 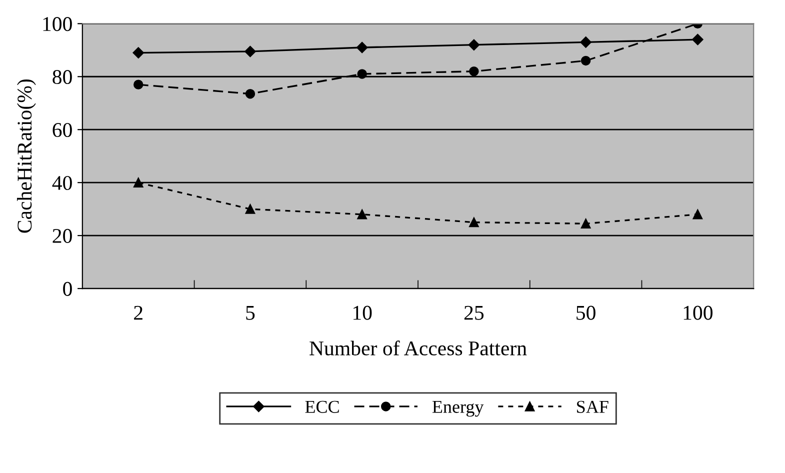 What do you see at coordinates (362, 313) in the screenshot?
I see `x-tick-label: 10` at bounding box center [362, 313].